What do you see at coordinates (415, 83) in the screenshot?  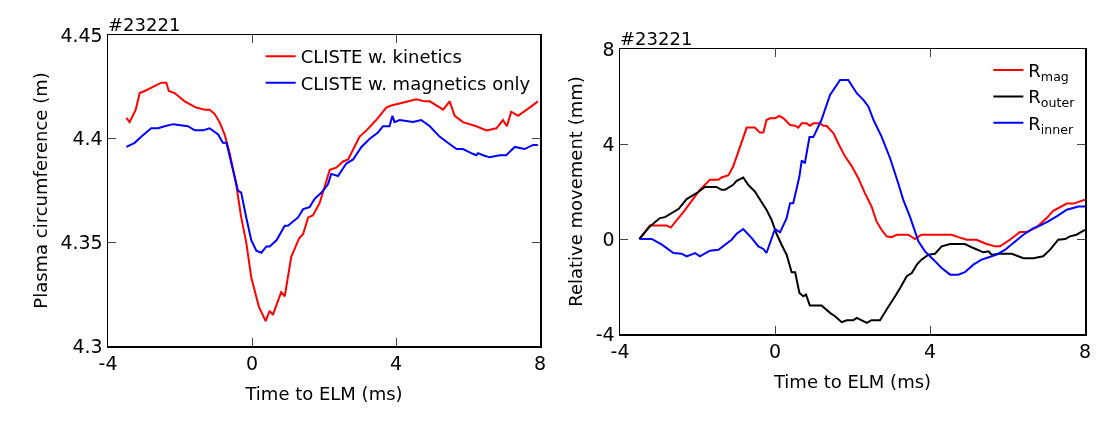 I see `legend-label: CLISTE w. magnetics only` at bounding box center [415, 83].